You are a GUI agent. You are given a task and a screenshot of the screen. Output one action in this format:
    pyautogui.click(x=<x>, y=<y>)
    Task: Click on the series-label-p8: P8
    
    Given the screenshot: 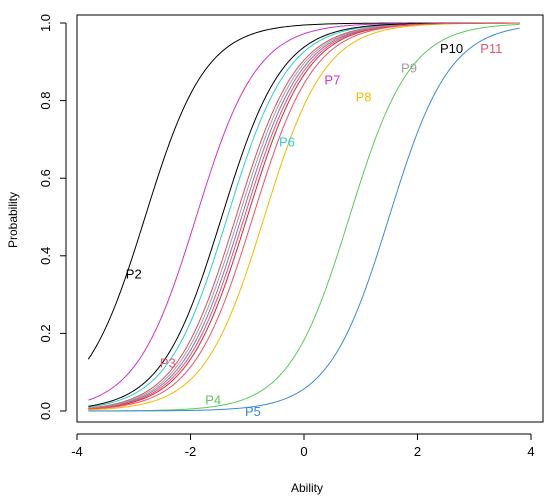 What is the action you would take?
    pyautogui.click(x=364, y=97)
    